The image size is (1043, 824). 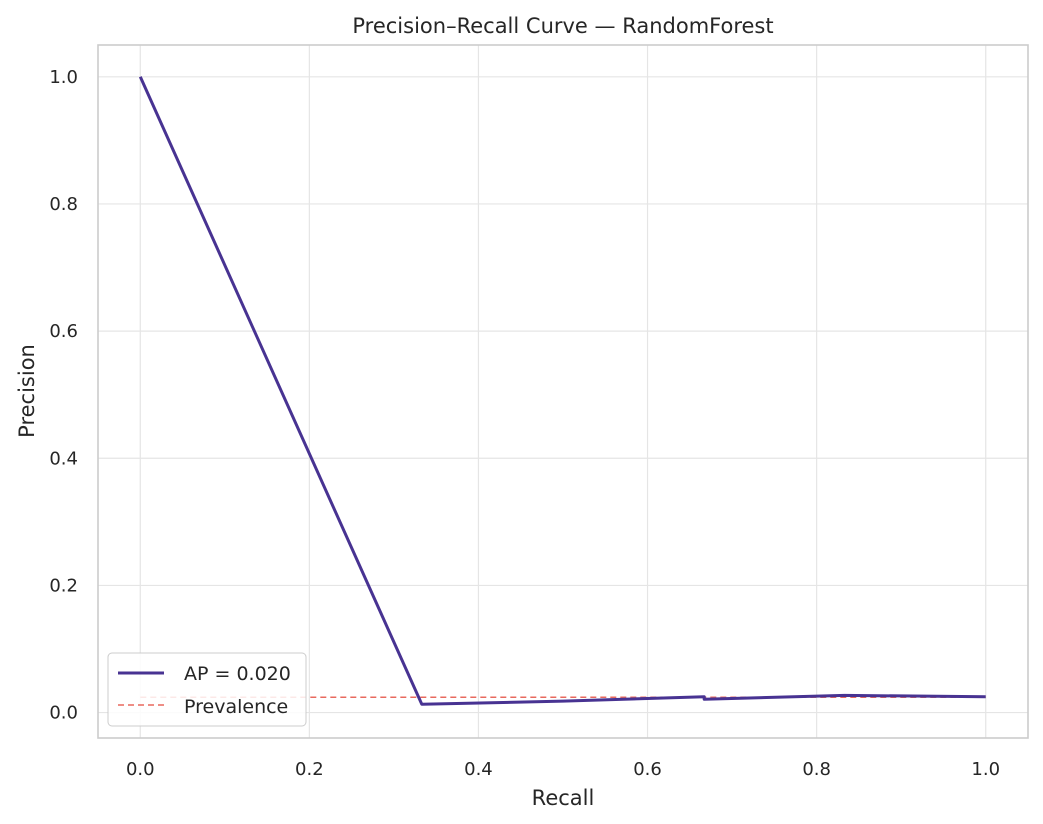 I want to click on y-tick-label: 1.0, so click(x=63, y=77).